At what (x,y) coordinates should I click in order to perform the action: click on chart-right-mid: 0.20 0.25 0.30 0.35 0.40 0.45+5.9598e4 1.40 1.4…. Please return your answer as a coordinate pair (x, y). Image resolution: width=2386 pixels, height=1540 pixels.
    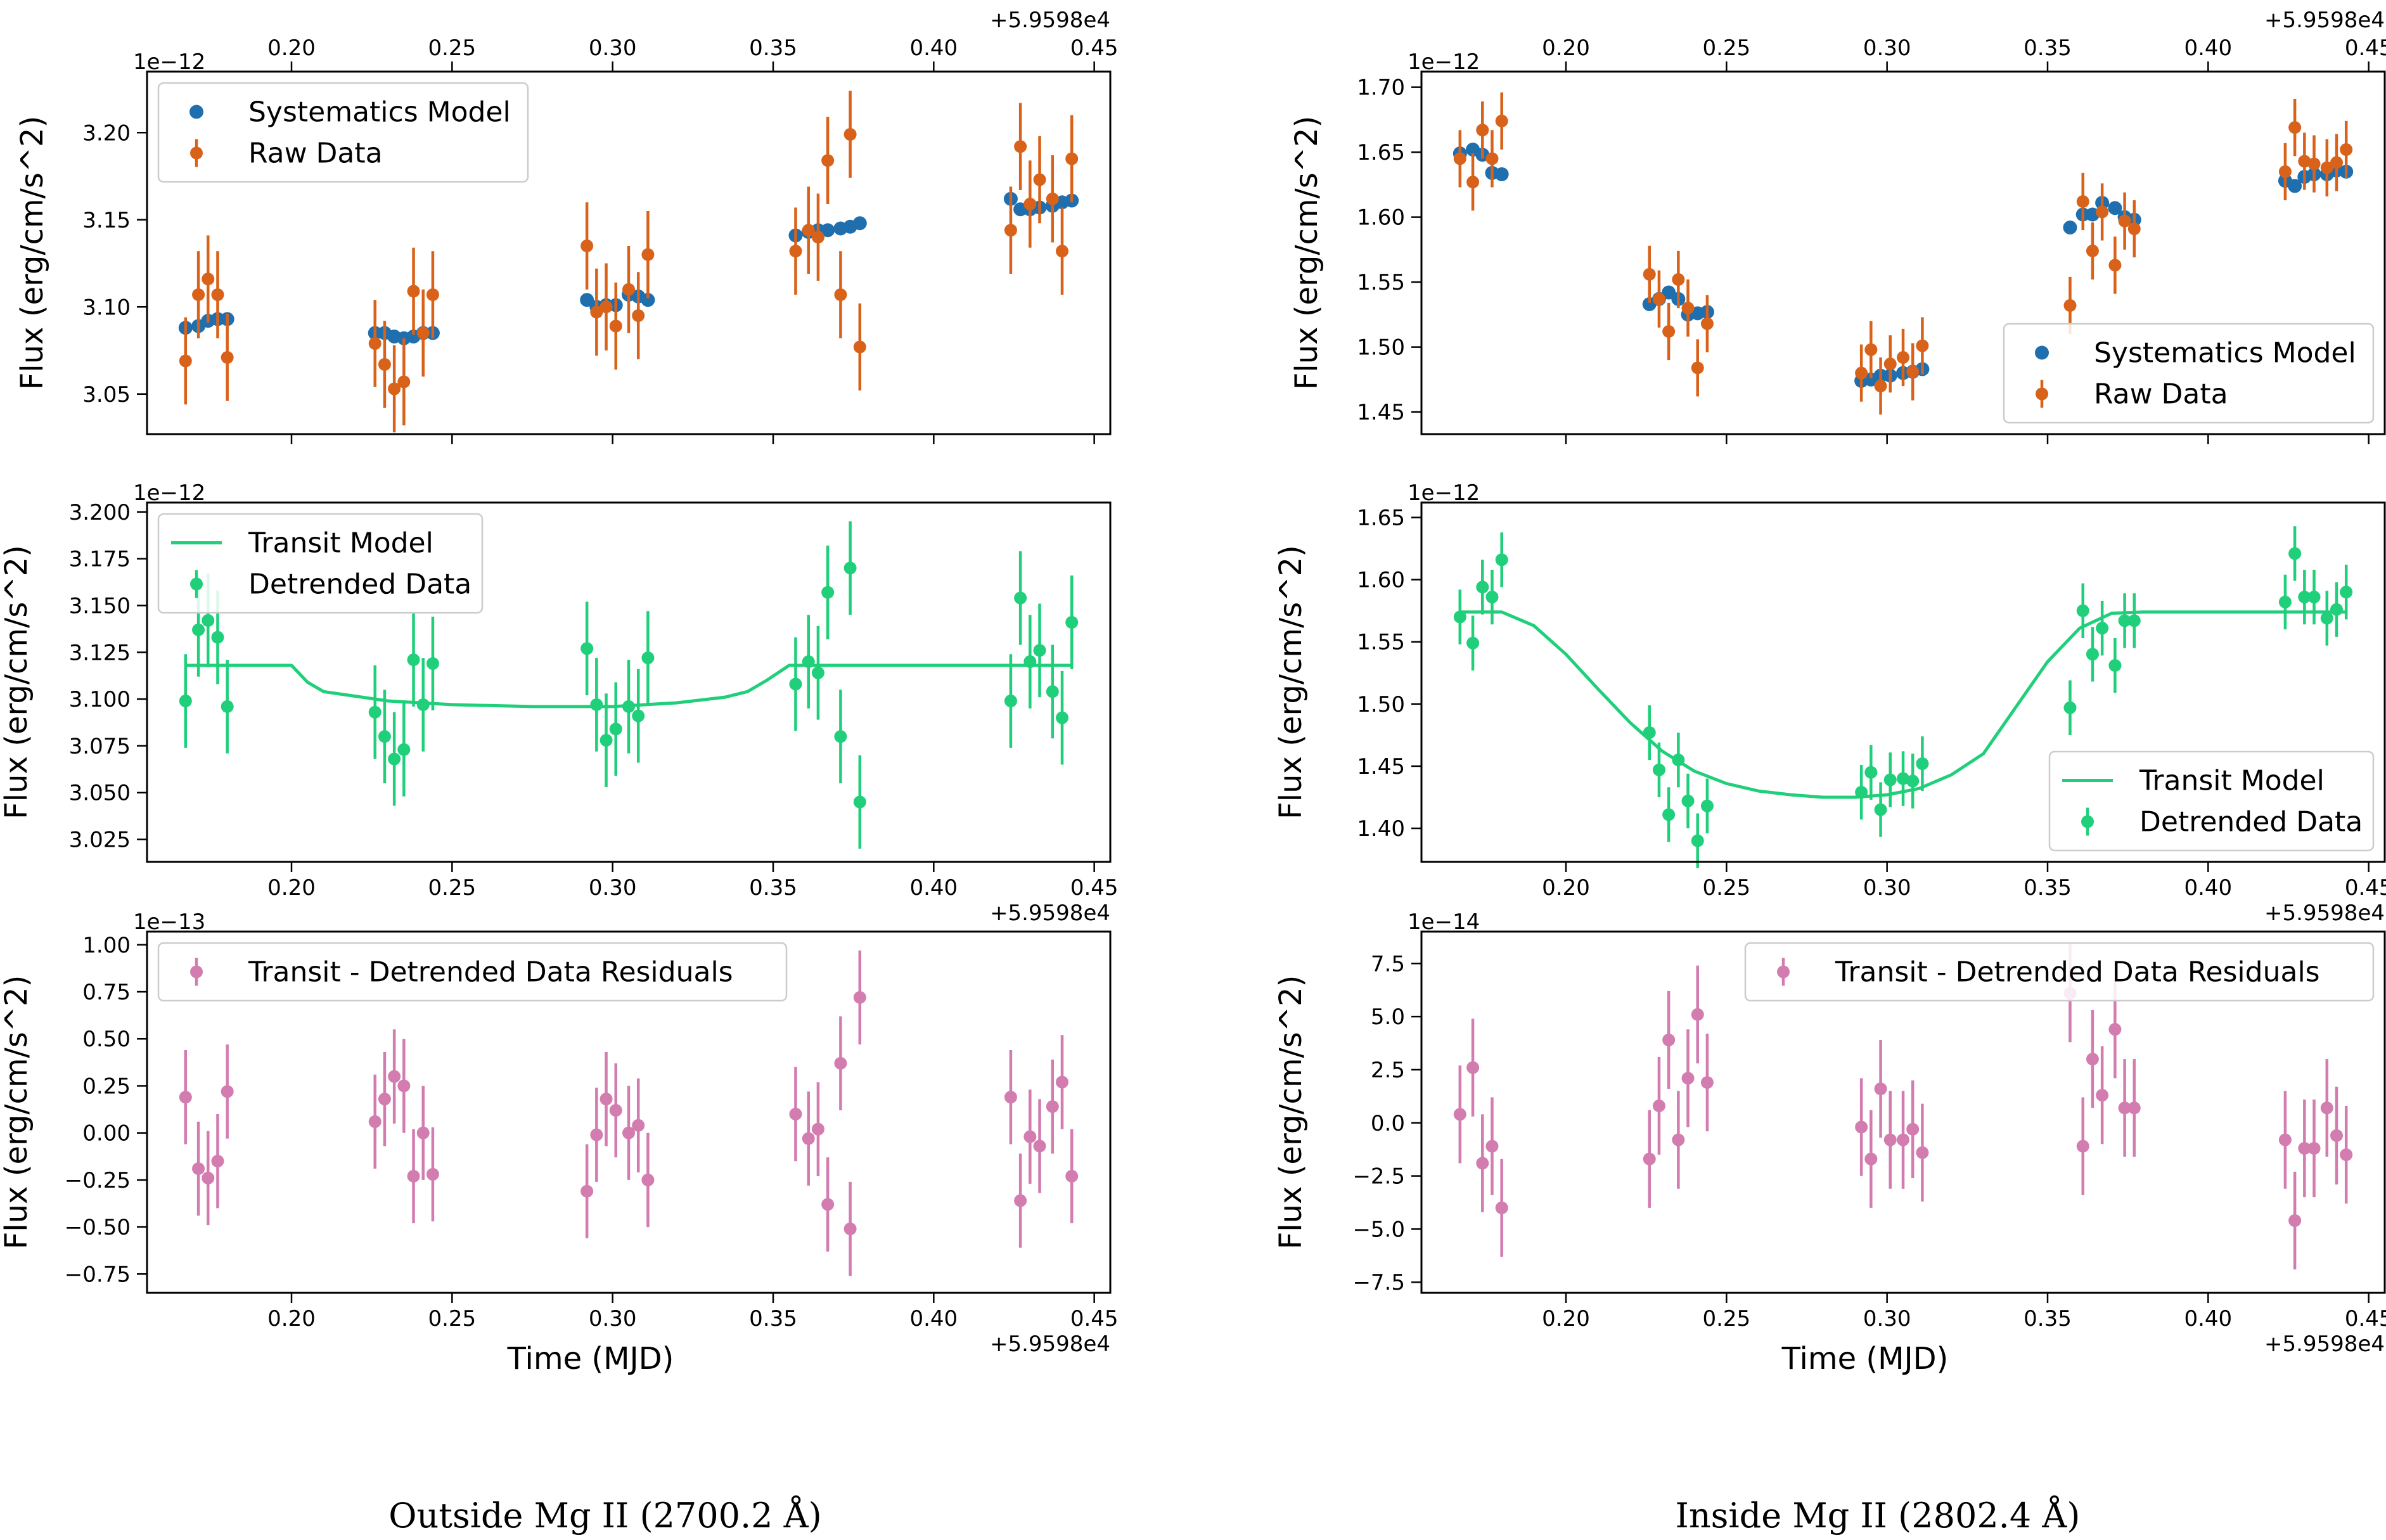
    Looking at the image, I should click on (1829, 703).